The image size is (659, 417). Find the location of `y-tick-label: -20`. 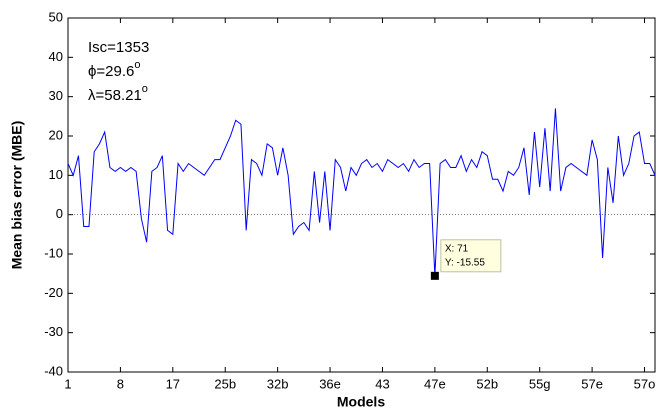

y-tick-label: -20 is located at coordinates (53, 292).